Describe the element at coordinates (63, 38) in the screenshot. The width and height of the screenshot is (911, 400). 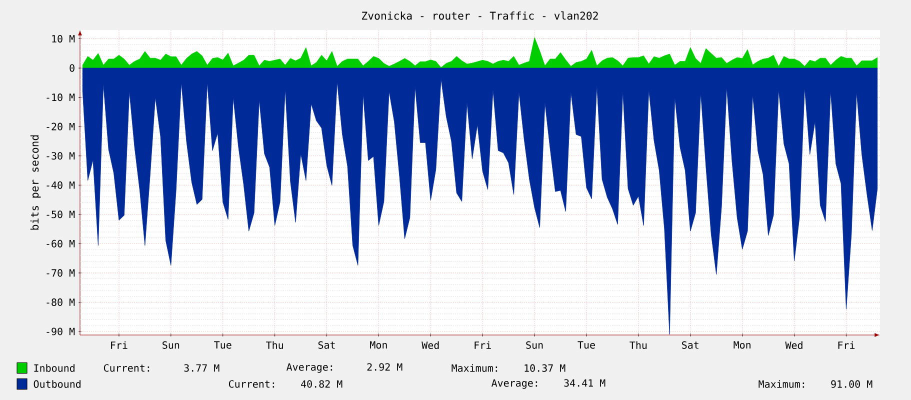
I see `y-tick-label: 10 M` at that location.